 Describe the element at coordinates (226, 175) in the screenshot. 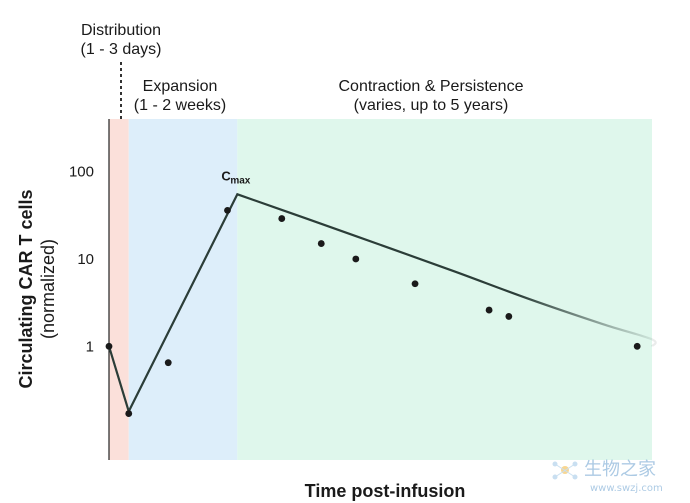

I see `cmax-label: C` at that location.